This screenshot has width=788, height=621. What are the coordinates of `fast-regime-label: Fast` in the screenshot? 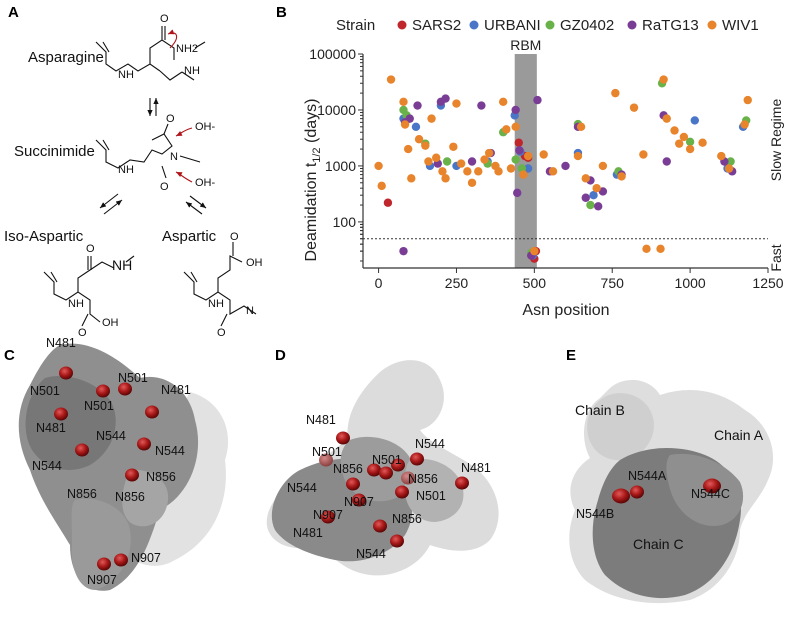 It's located at (776, 257).